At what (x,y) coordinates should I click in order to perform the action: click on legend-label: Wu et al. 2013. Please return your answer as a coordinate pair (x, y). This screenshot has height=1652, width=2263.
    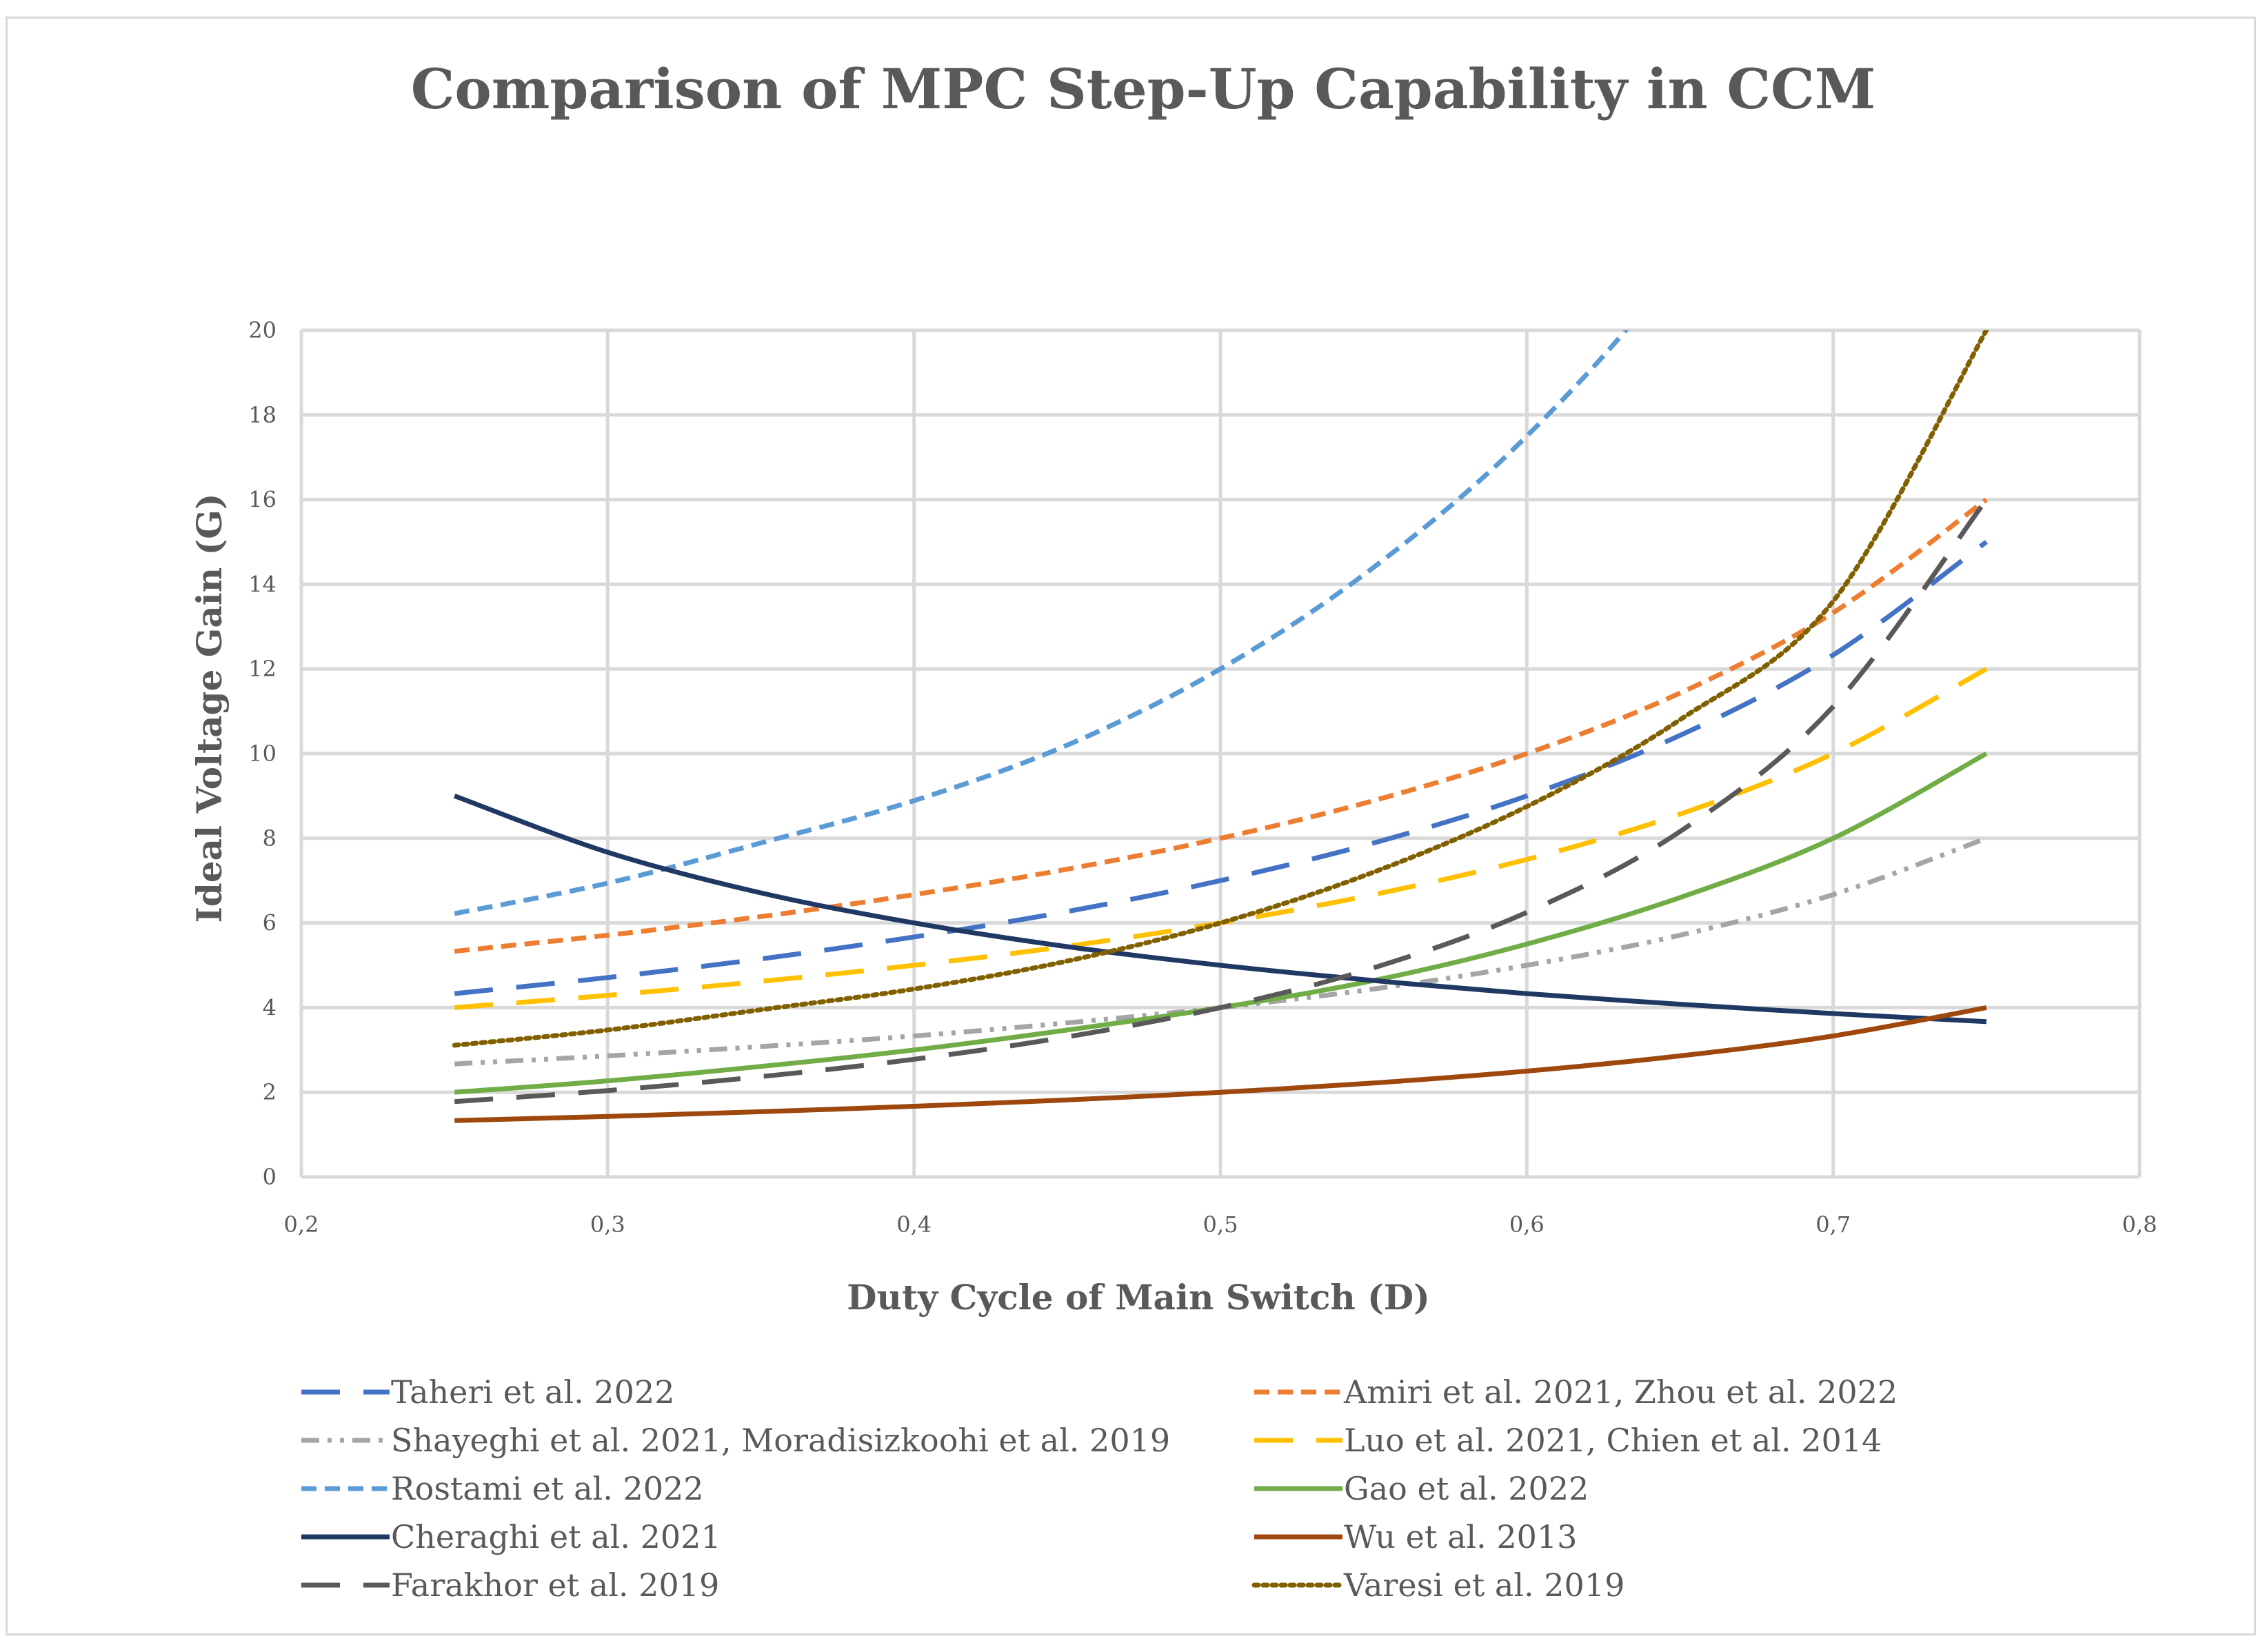
    Looking at the image, I should click on (1460, 1537).